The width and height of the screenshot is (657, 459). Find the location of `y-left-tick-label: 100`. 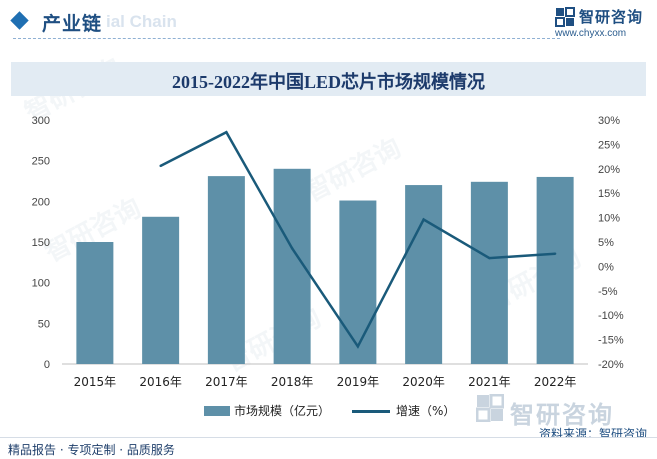

y-left-tick-label: 100 is located at coordinates (41, 284).